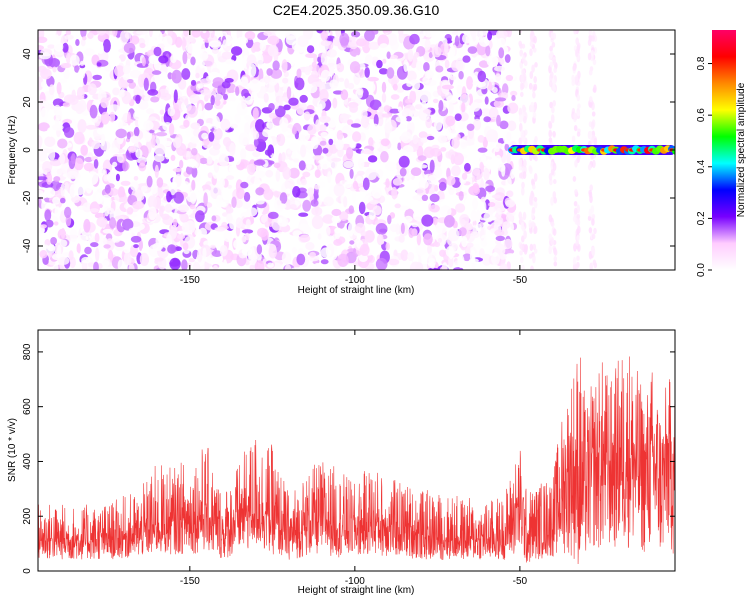 The height and width of the screenshot is (600, 750). I want to click on colorbar-tick-label: 0.0, so click(701, 270).